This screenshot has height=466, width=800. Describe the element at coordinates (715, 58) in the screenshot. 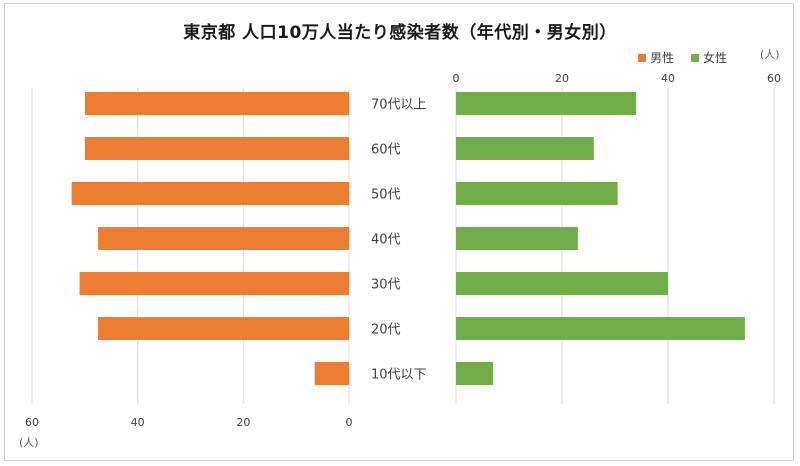

I see `legend-female-label: 女性` at that location.